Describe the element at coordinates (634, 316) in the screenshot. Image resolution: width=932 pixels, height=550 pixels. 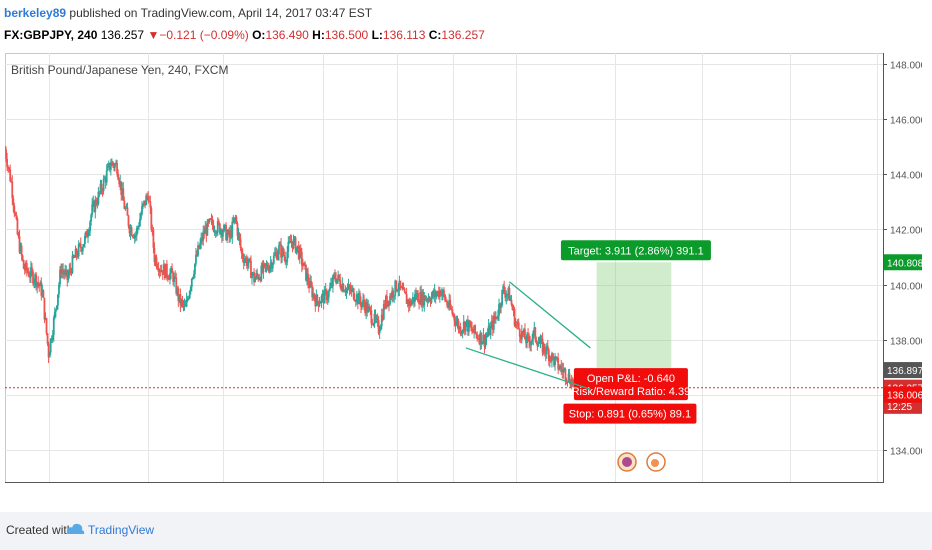
I see `target-zone` at that location.